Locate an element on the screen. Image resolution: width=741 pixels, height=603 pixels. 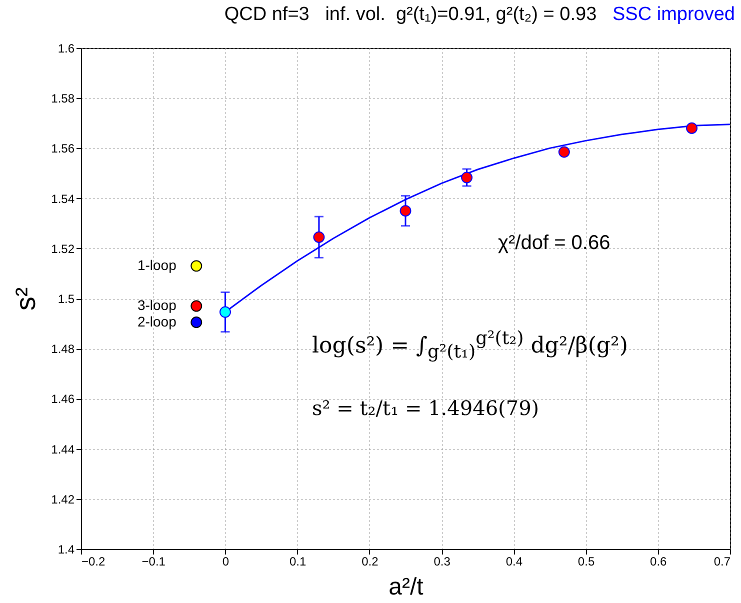
y-tick-label: 1.48 is located at coordinates (63, 349).